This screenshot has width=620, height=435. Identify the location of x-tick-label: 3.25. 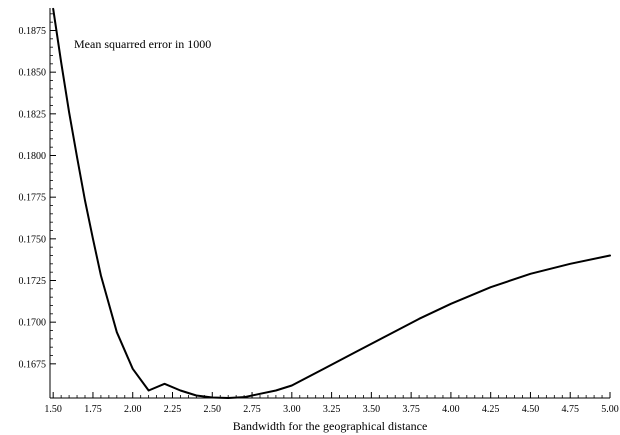
(332, 409).